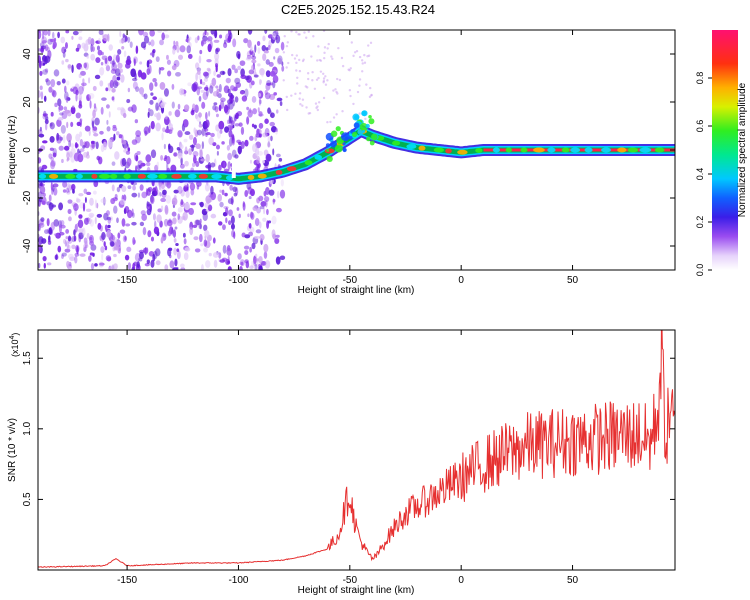 This screenshot has height=600, width=750. What do you see at coordinates (356, 590) in the screenshot?
I see `snr-x-axis-label: Height of straight line (km)` at bounding box center [356, 590].